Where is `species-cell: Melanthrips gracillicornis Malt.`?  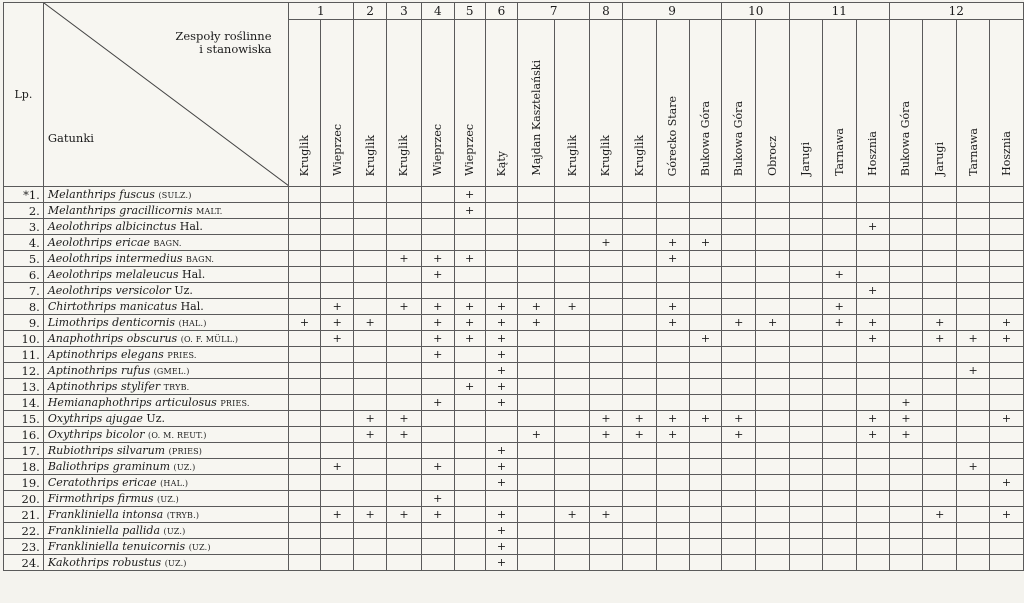
species-cell: Melanthrips gracillicornis Malt. is located at coordinates (165, 210).